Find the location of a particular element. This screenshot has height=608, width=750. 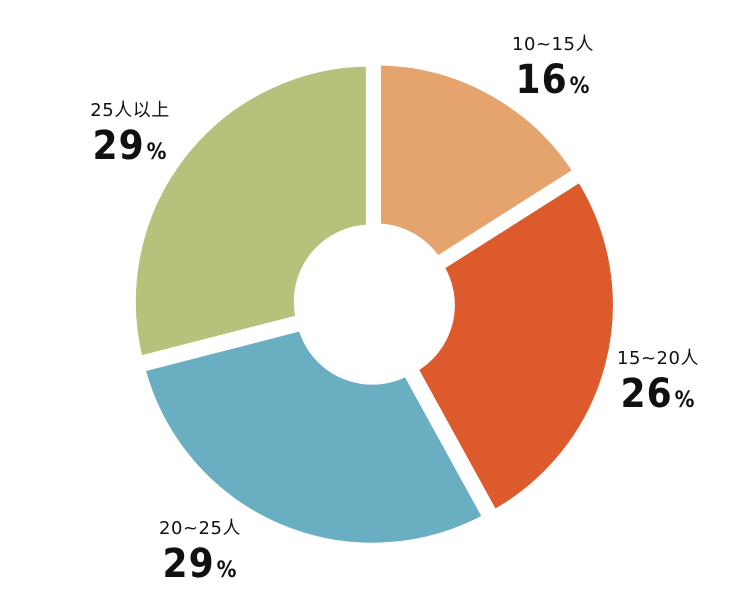

slice-label-15-20: 15~20人 26% is located at coordinates (658, 382).